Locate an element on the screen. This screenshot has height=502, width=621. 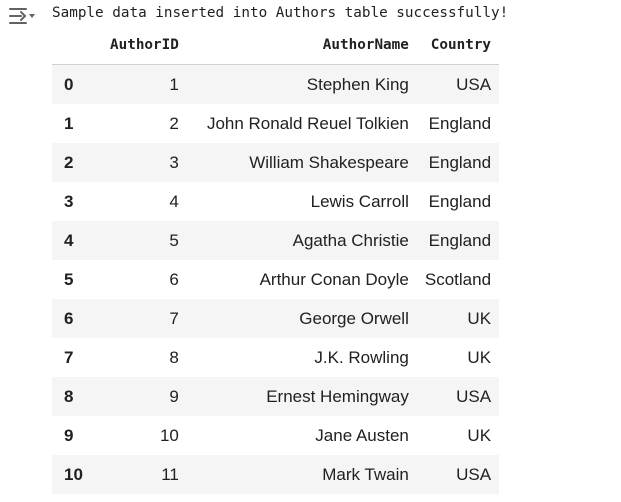
table-row: 1 2 John Ronald Reuel Tolkien England is located at coordinates (276, 123).